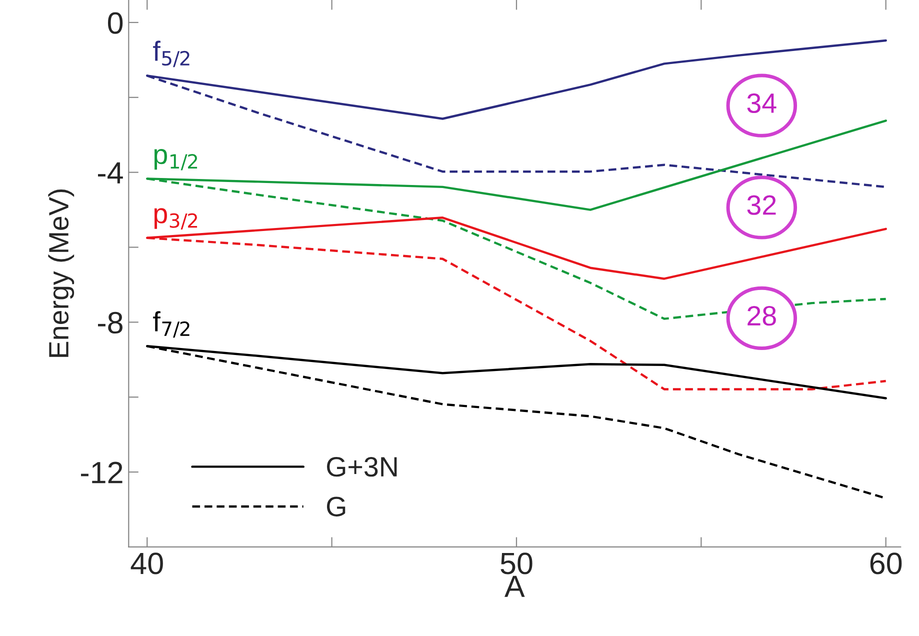 The width and height of the screenshot is (919, 636). I want to click on annotation: 28, so click(762, 316).